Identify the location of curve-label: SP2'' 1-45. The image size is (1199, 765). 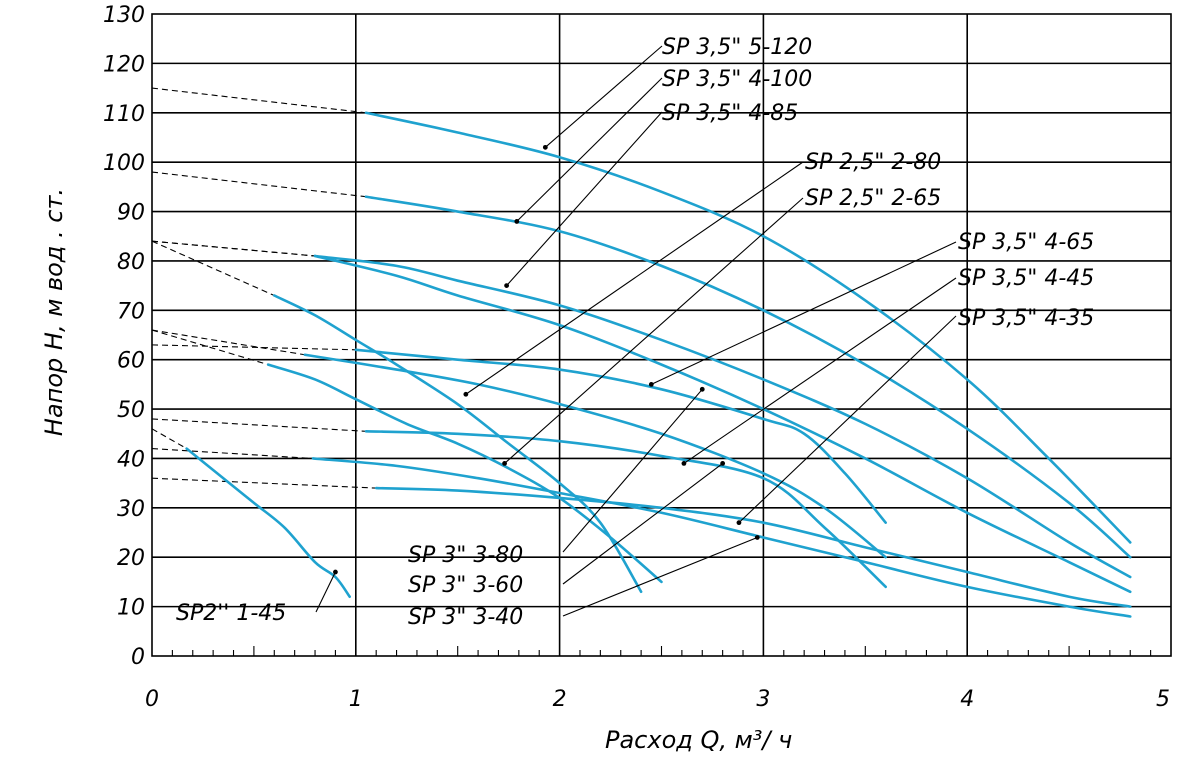
(231, 613).